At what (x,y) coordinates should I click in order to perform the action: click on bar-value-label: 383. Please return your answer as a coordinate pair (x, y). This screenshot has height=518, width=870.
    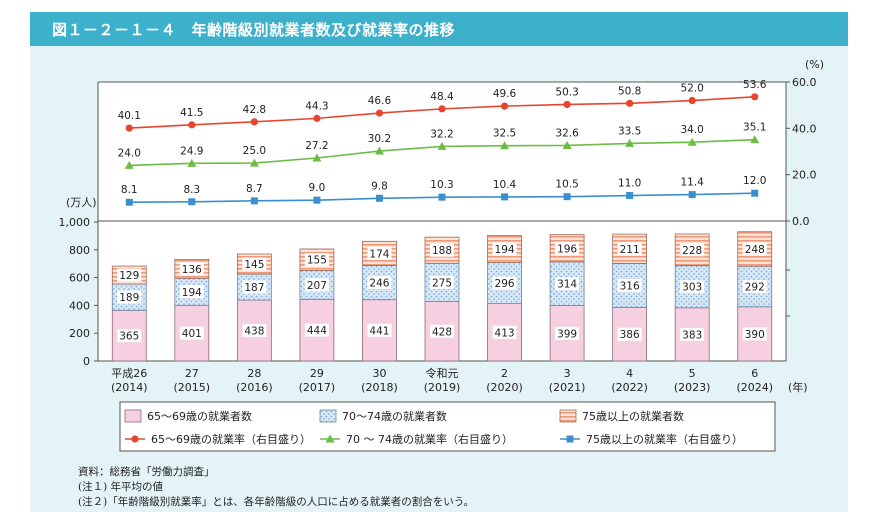
    Looking at the image, I should click on (692, 335).